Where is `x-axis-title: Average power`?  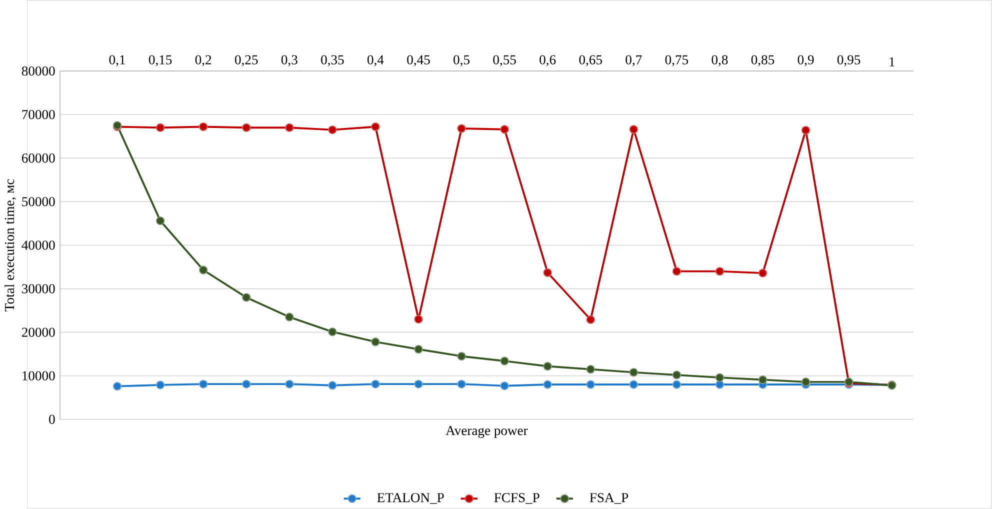 x-axis-title: Average power is located at coordinates (487, 432).